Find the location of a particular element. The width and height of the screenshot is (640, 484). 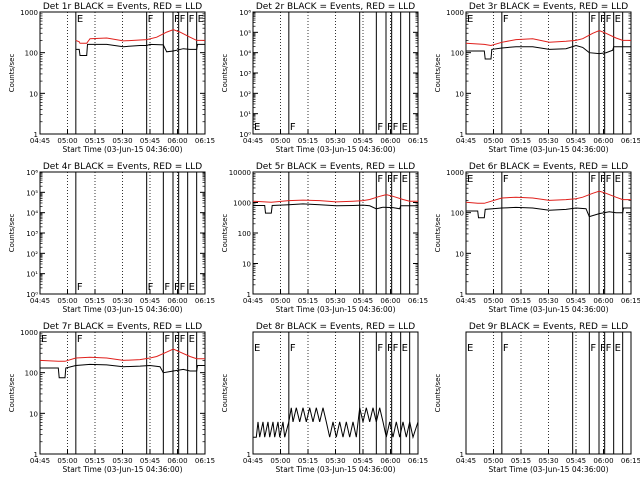

y-tick-label: 10 is located at coordinates (246, 265).